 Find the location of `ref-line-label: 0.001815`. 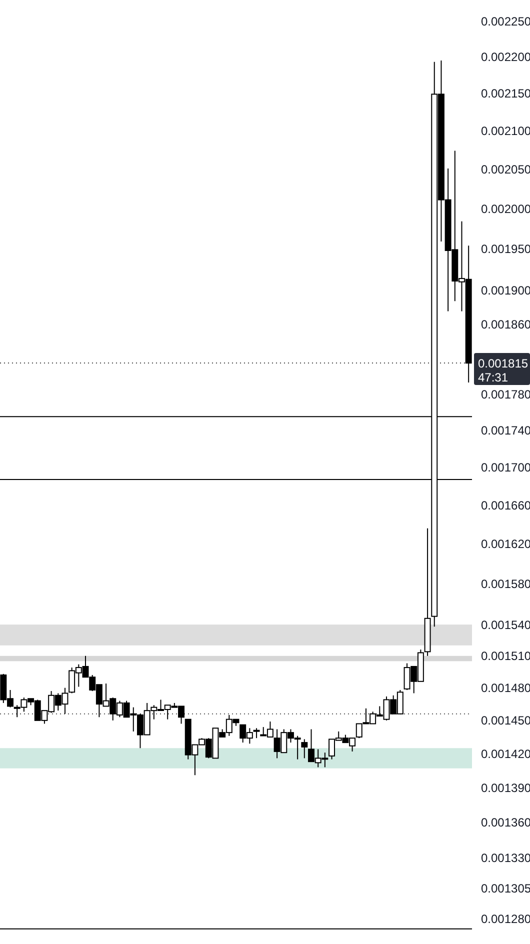

ref-line-label: 0.001815 is located at coordinates (503, 363).